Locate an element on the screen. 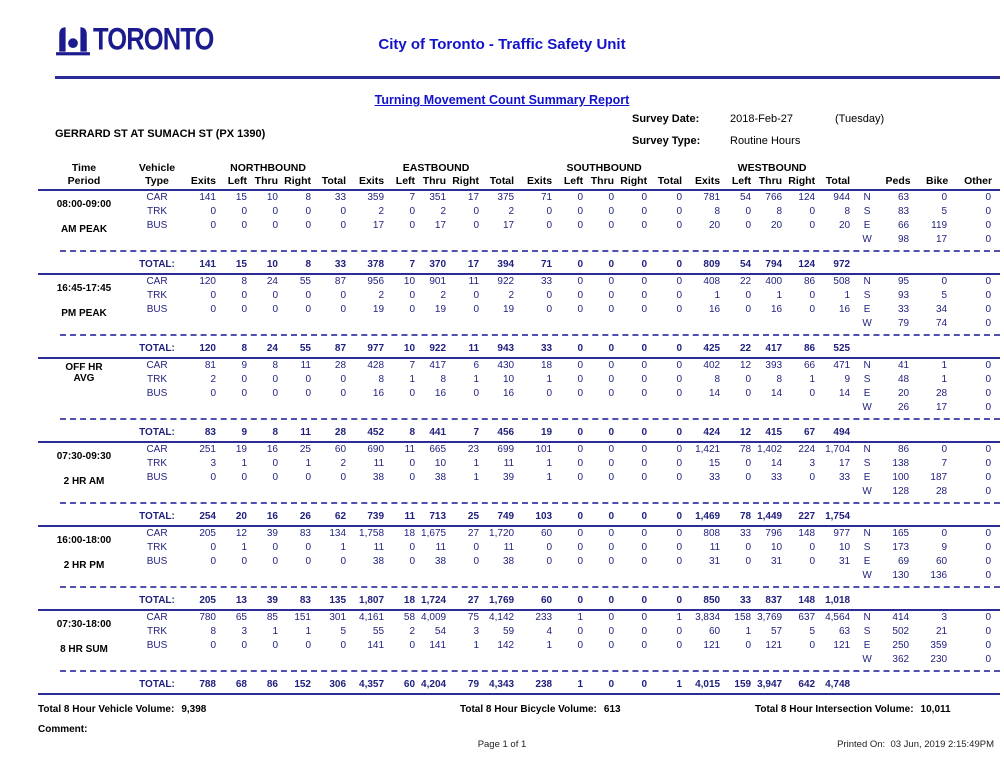  table-row: BUS 0 0 0 0 0 19 0 19 0 19 0 0 0 0 0 16 0 16 0 16 E 33 34 0 is located at coordinates (519, 309).